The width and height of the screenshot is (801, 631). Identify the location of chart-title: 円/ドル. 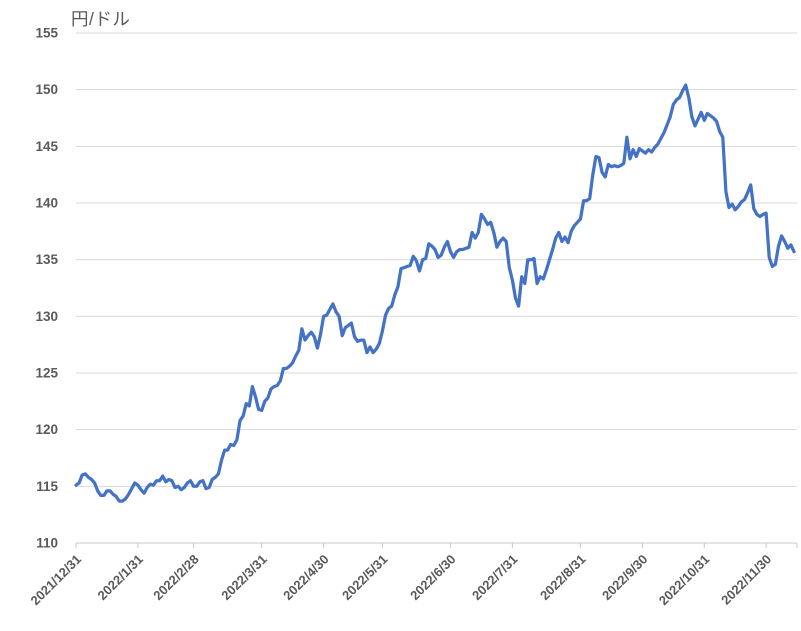
(101, 19).